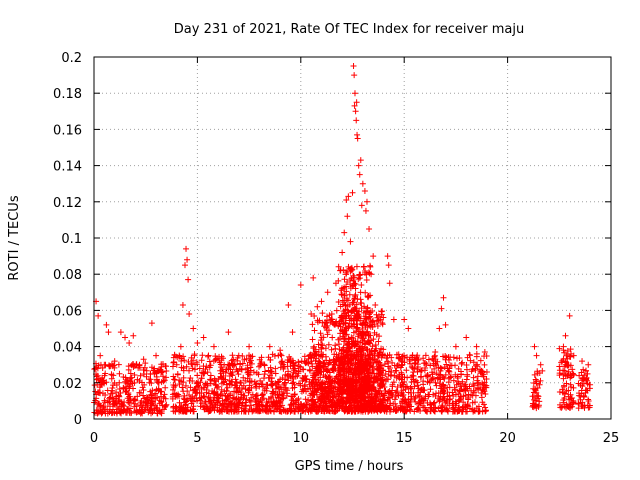  Describe the element at coordinates (67, 94) in the screenshot. I see `y-tick-label: 0.18` at that location.